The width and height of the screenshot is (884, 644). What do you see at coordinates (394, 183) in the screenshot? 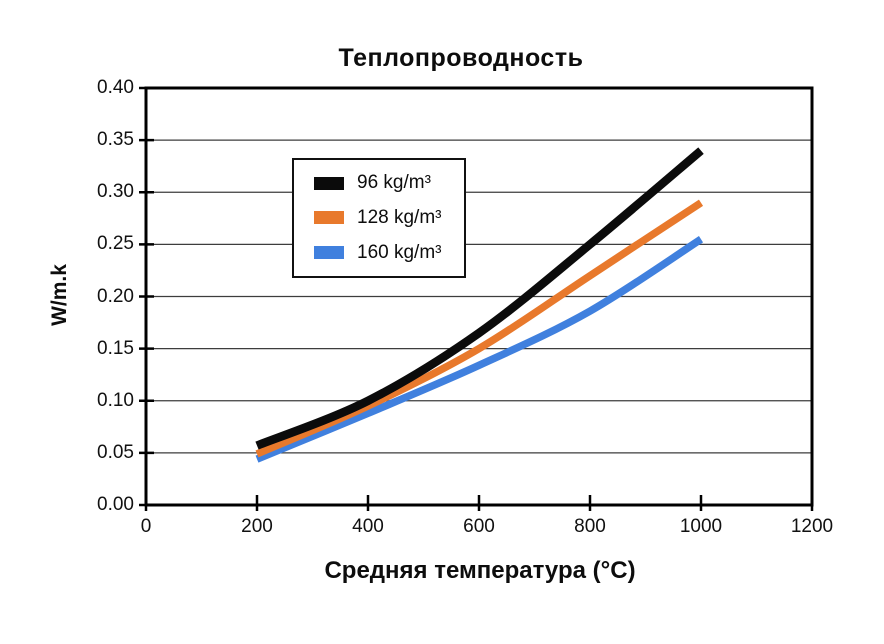
I see `legend-label: 96 kg/m³` at bounding box center [394, 183].